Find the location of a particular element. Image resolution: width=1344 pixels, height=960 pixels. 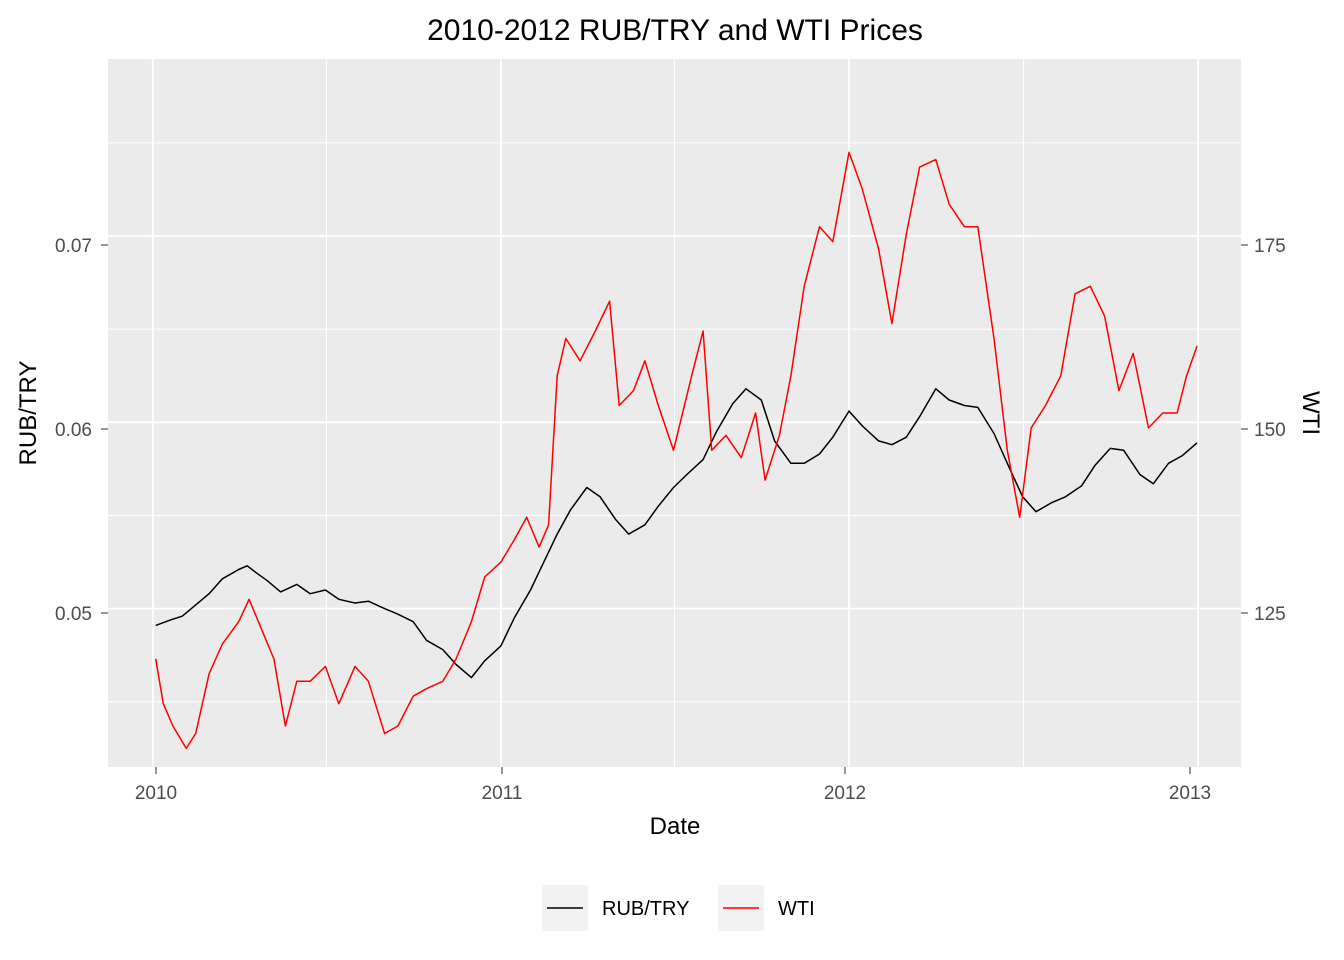

x-tick-label-1: 2011 is located at coordinates (502, 793).